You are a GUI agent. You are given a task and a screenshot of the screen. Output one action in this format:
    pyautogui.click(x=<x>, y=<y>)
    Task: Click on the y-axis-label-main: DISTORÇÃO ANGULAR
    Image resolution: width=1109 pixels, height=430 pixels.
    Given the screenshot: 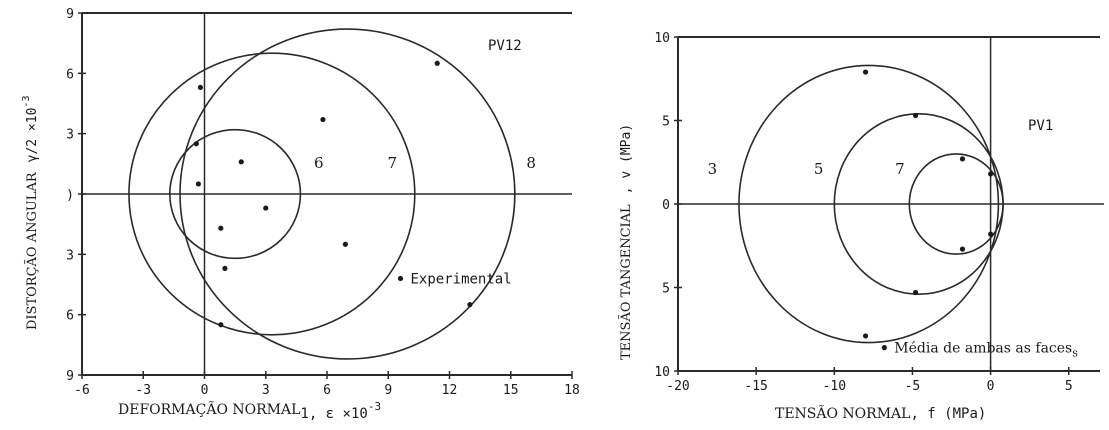 What is the action you would take?
    pyautogui.click(x=32, y=250)
    